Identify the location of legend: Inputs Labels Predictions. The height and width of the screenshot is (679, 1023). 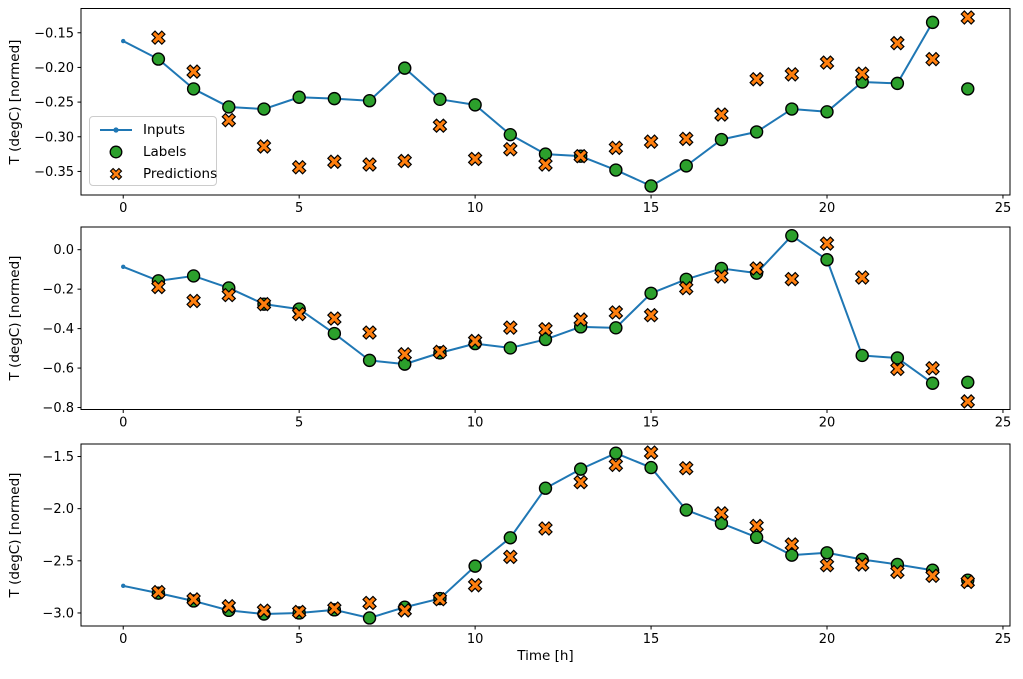
(153, 151).